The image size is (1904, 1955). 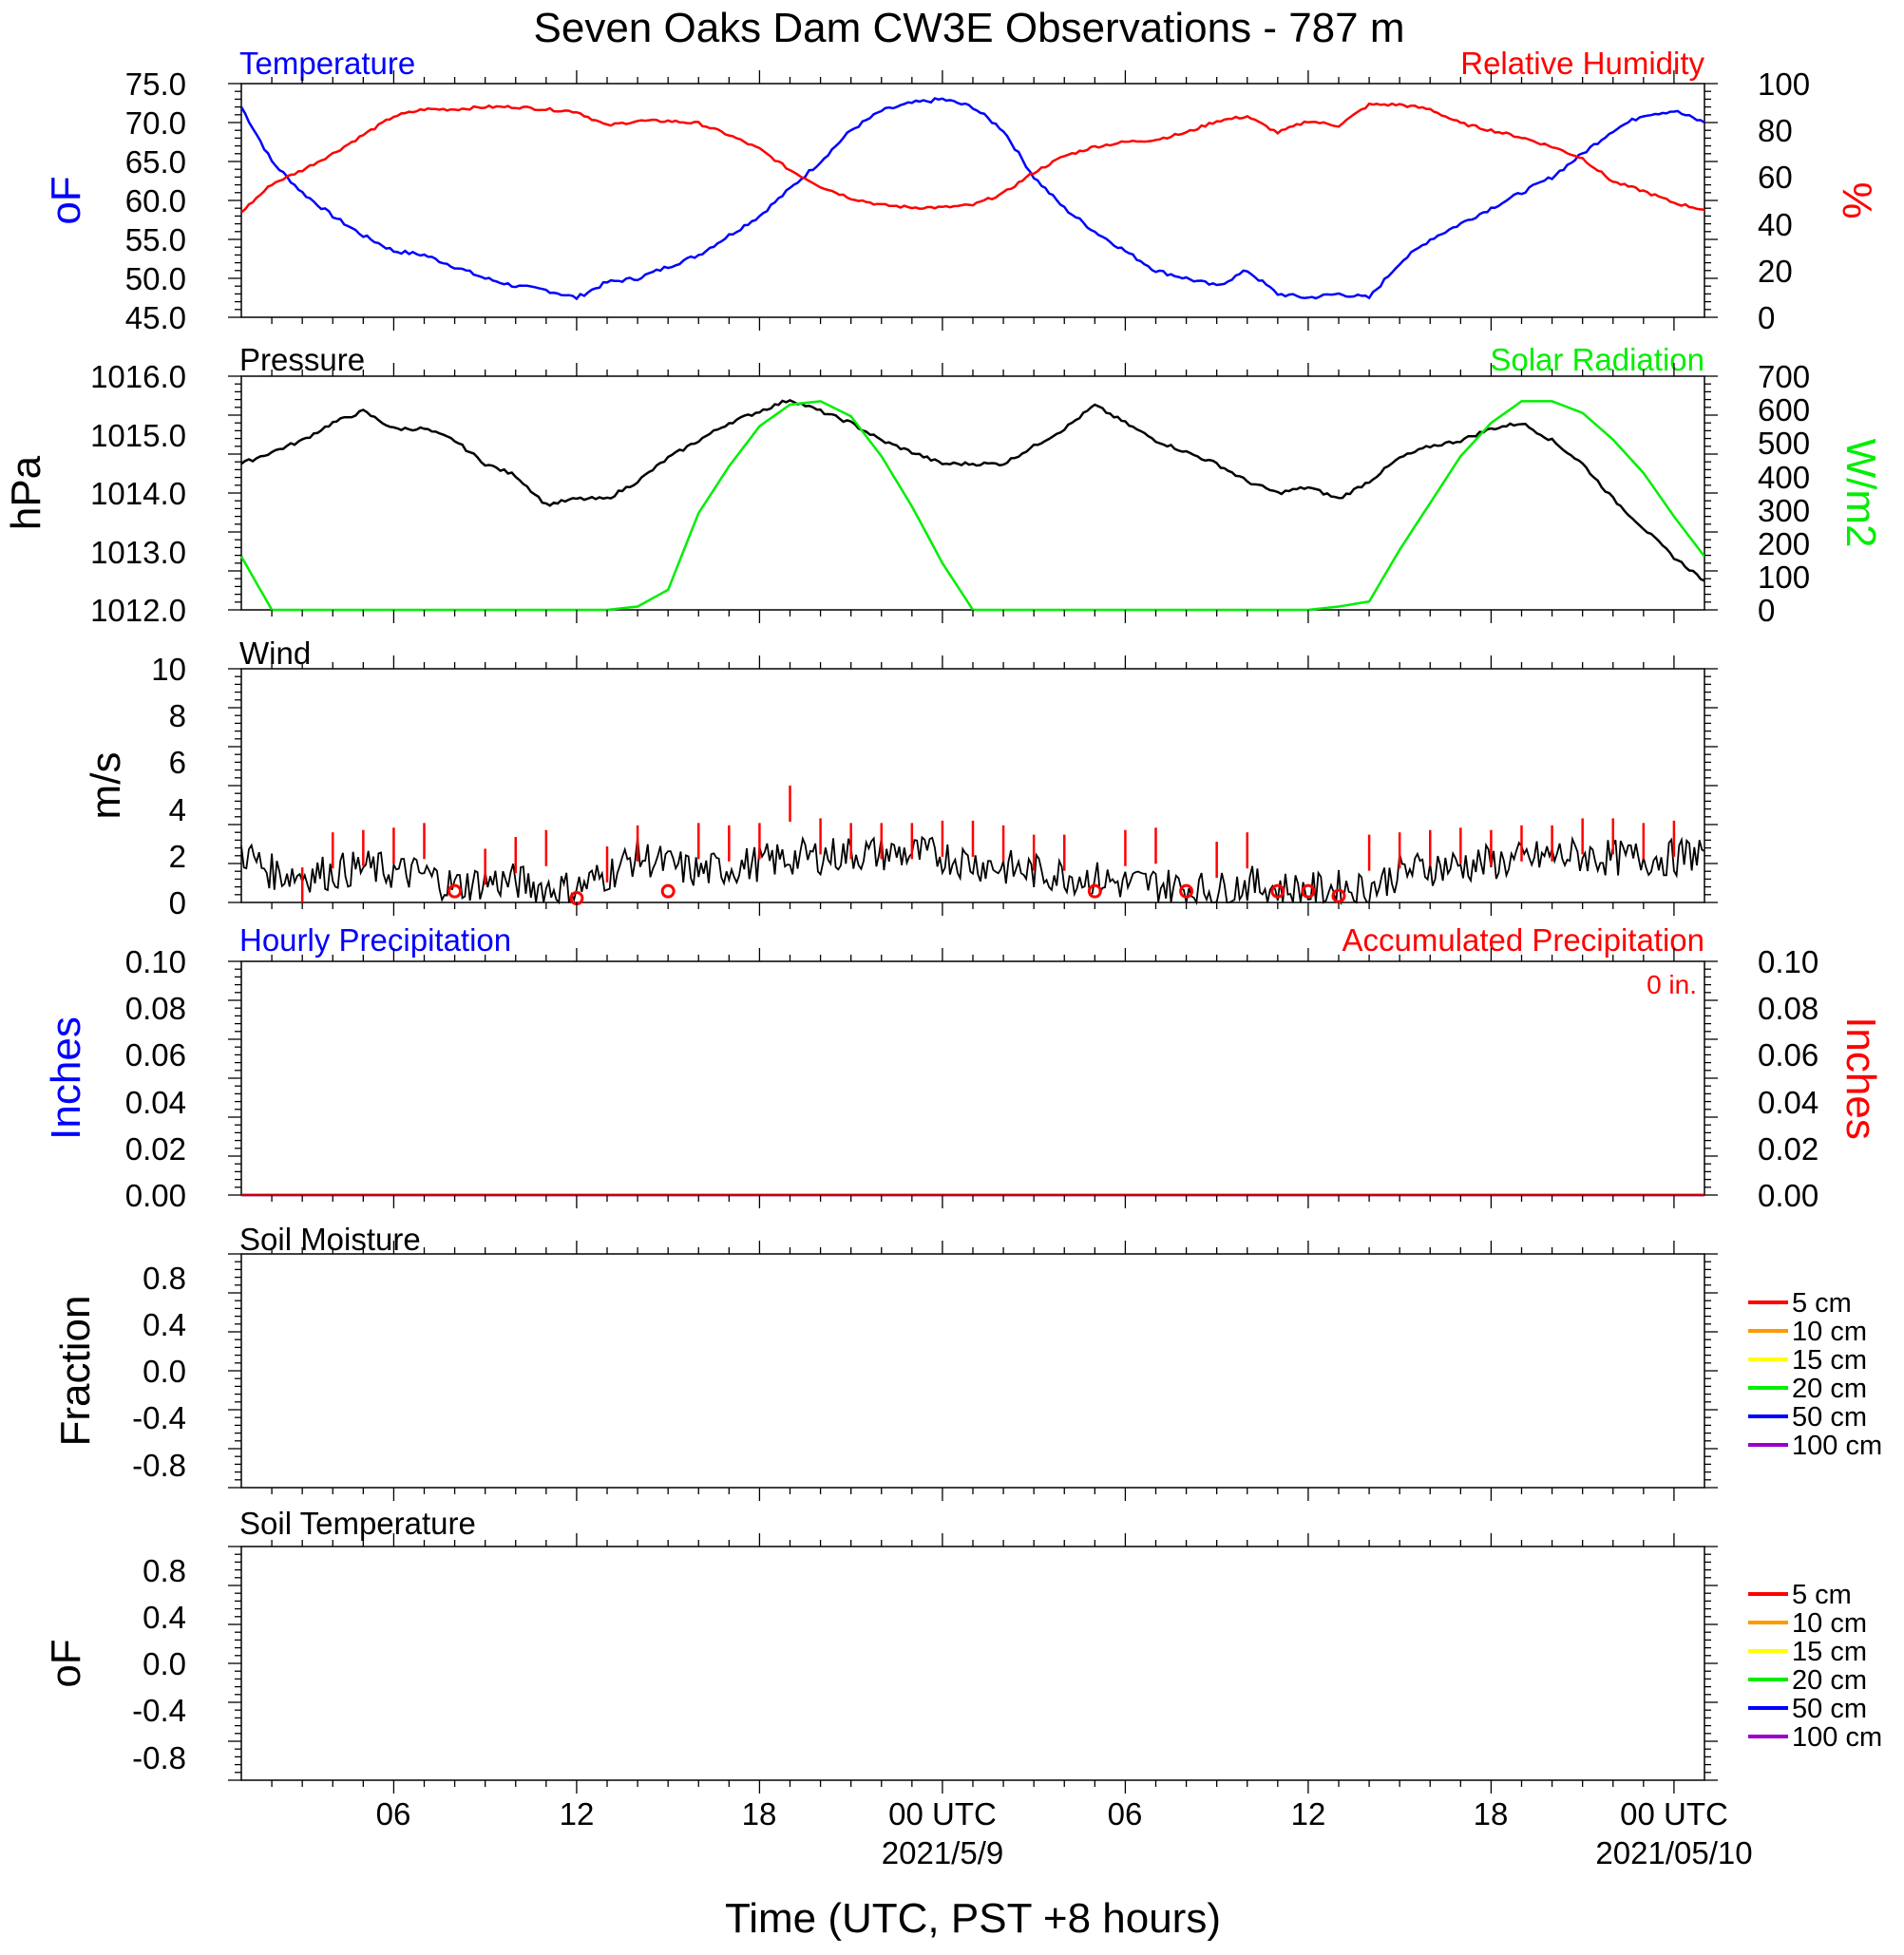 I want to click on rh-tick-label: 80, so click(x=1776, y=130).